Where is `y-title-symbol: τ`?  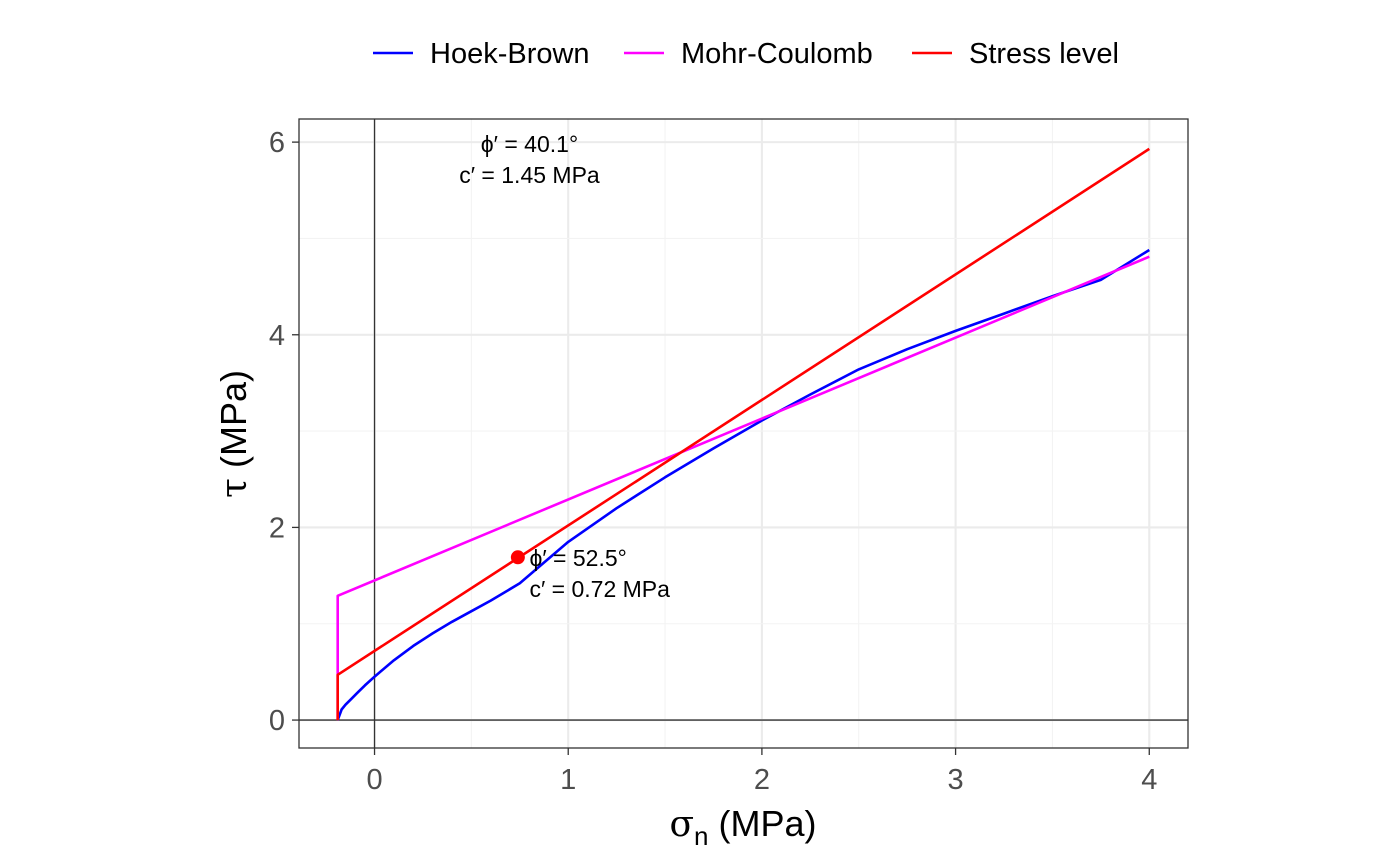 y-title-symbol: τ is located at coordinates (234, 488).